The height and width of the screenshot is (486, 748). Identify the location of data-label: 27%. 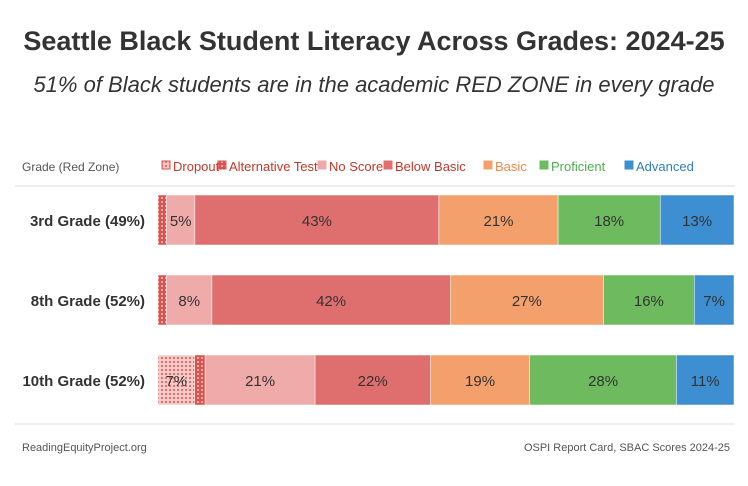
(527, 301).